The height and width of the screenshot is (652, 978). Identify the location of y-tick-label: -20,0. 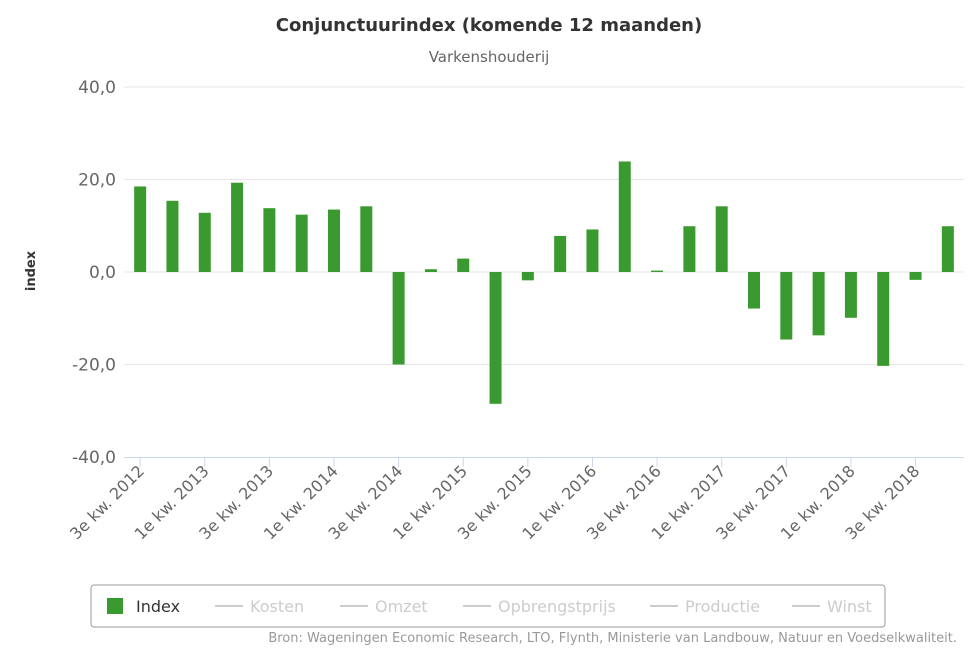
(94, 366).